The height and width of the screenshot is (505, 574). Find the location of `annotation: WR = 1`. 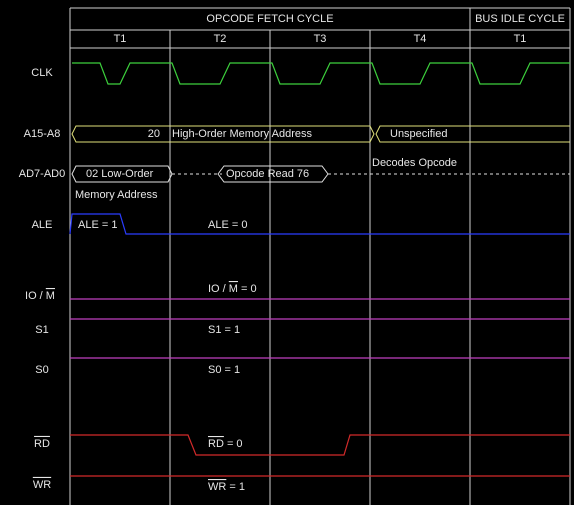

annotation: WR = 1 is located at coordinates (226, 487).